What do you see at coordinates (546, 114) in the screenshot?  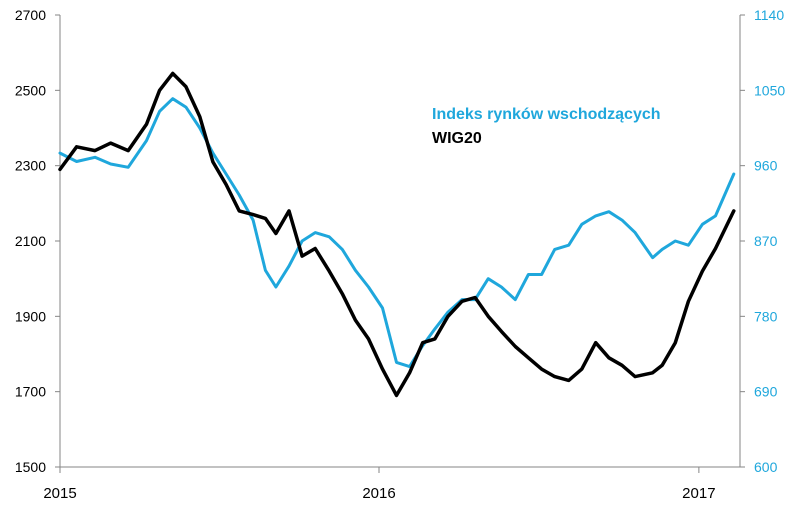 I see `legend-entry-emerging: Indeks rynków wschodzących` at bounding box center [546, 114].